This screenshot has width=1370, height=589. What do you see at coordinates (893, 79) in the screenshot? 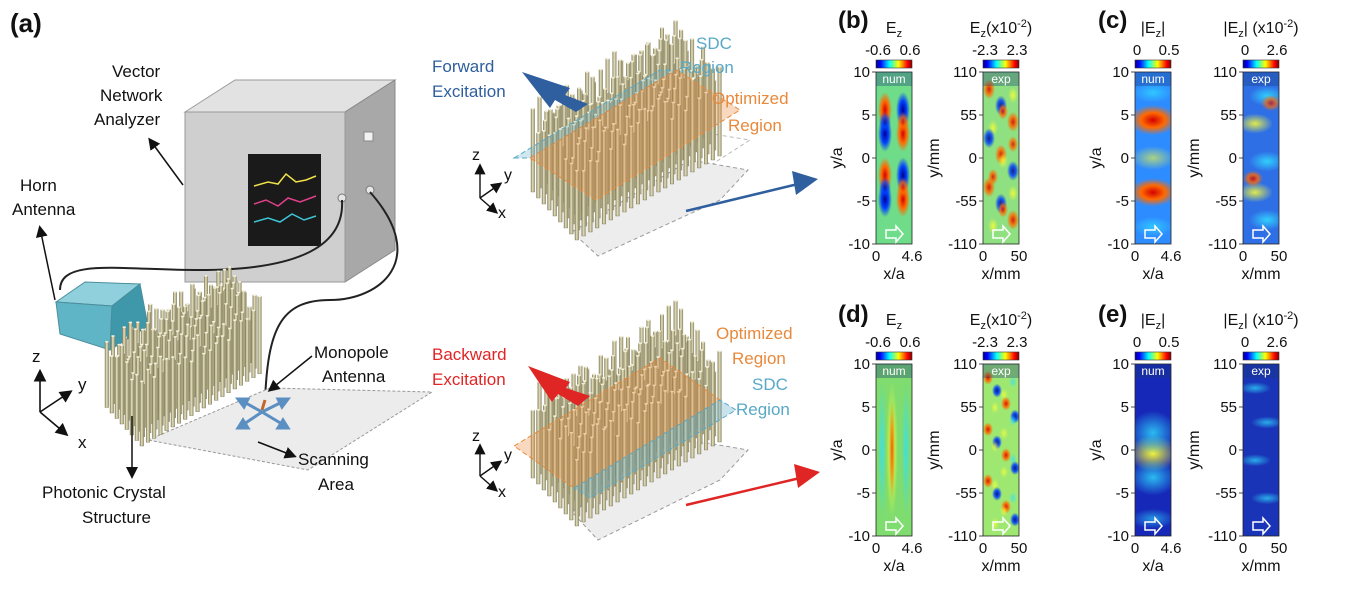
I see `map-tag: num` at bounding box center [893, 79].